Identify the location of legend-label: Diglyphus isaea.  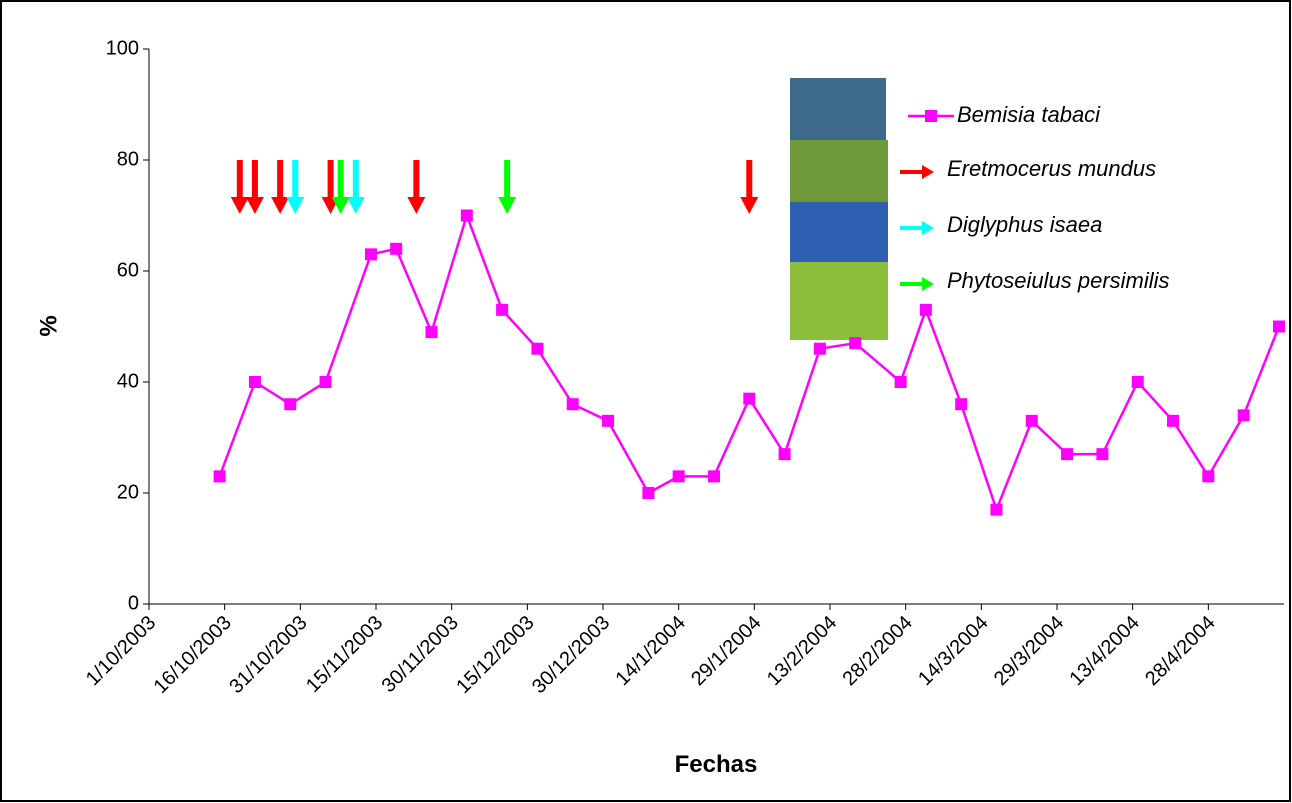
(1024, 224).